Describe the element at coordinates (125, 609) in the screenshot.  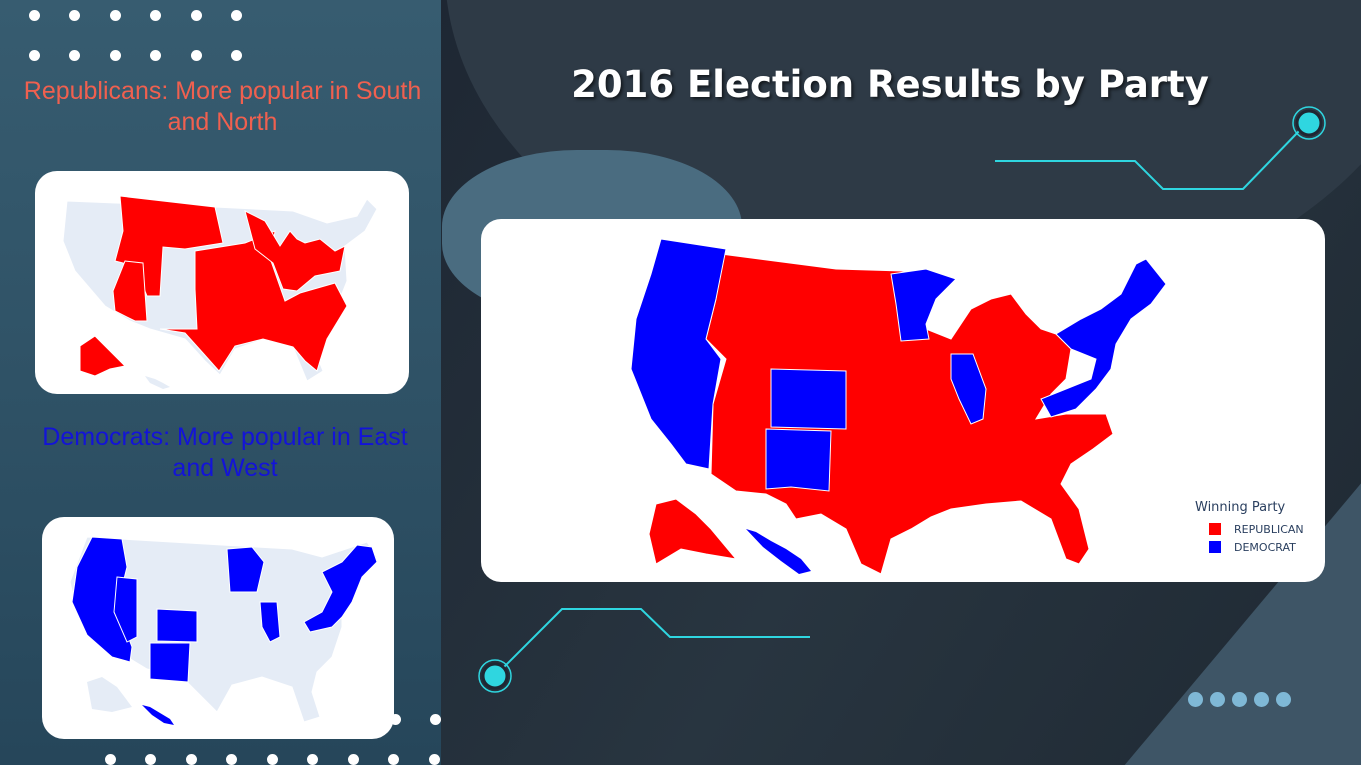
I see `dem-nevada` at that location.